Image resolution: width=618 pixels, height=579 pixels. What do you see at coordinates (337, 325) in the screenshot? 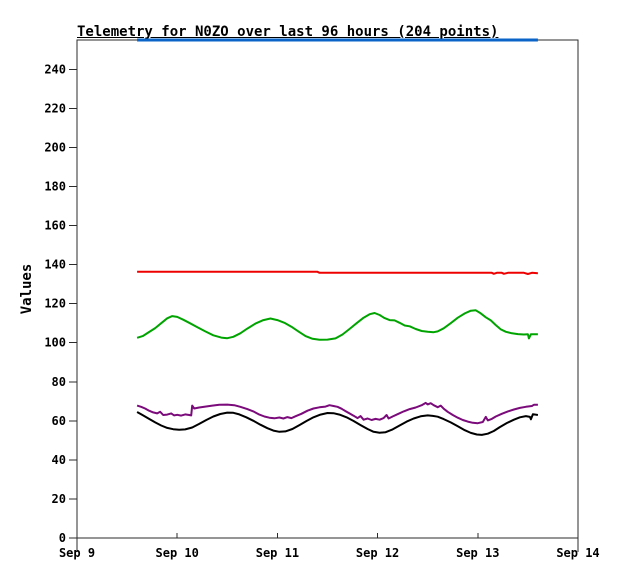
I see `series-line-channel-green` at bounding box center [337, 325].